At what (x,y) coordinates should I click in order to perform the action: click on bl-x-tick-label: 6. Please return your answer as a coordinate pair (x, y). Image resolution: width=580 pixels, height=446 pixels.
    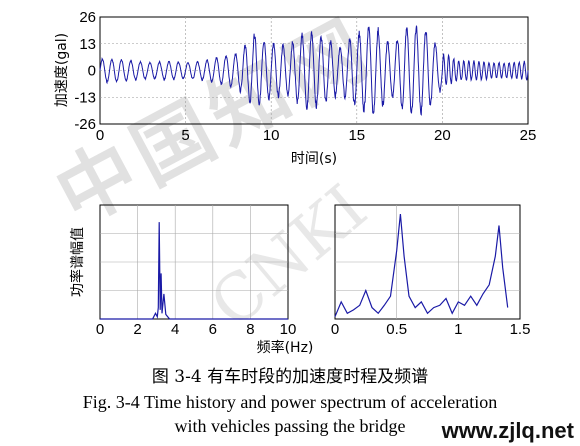
    Looking at the image, I should click on (213, 329).